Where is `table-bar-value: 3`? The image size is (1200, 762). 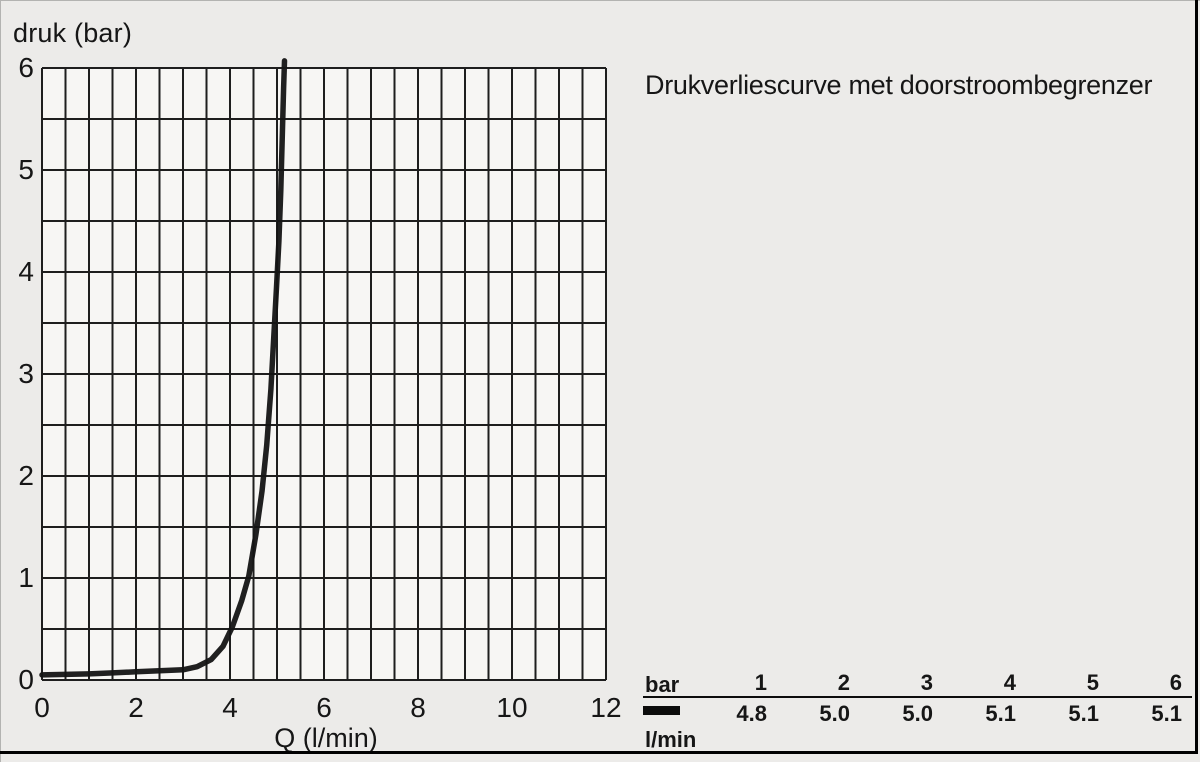 table-bar-value: 3 is located at coordinates (926, 682).